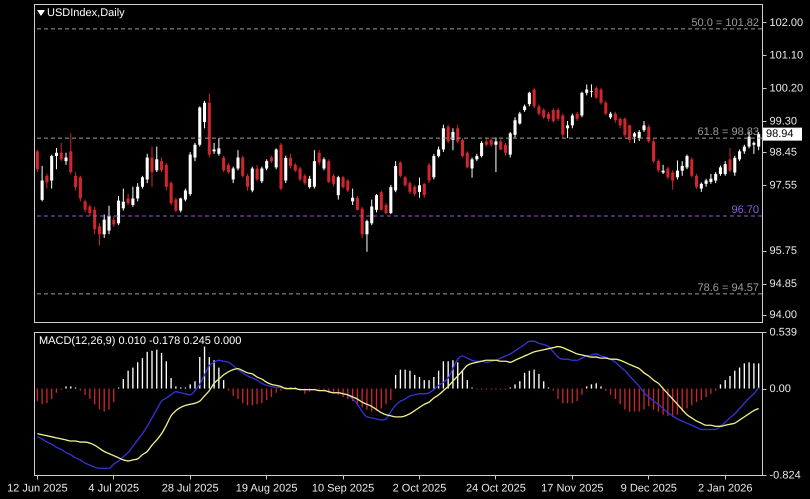  What do you see at coordinates (37, 488) in the screenshot?
I see `x-tick-label: 12 Jun 2025` at bounding box center [37, 488].